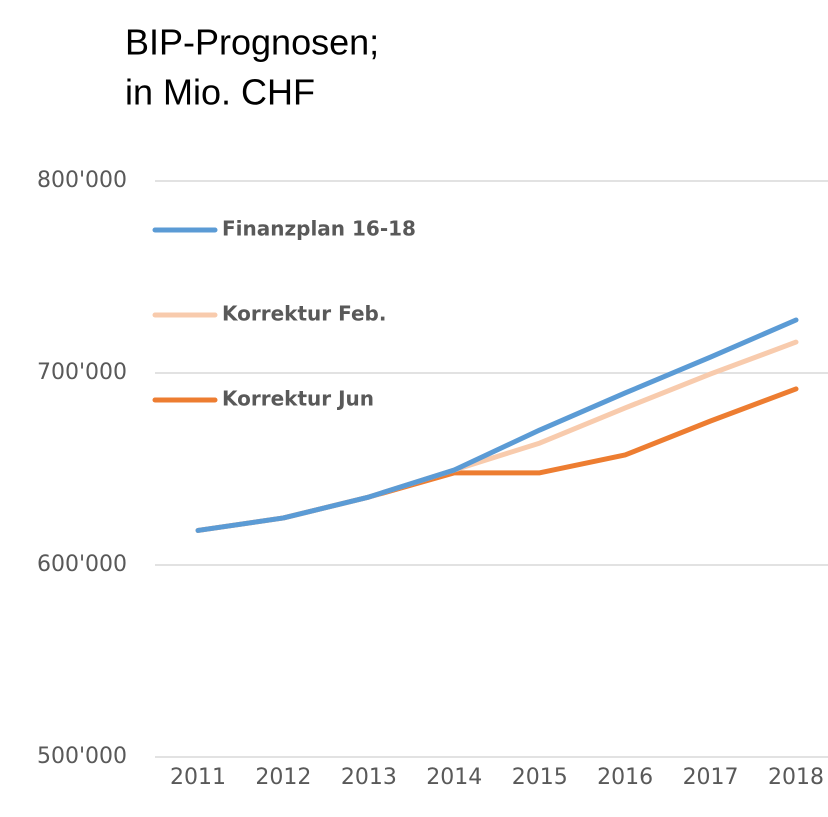  I want to click on legend-label: Korrektur Feb., so click(304, 314).